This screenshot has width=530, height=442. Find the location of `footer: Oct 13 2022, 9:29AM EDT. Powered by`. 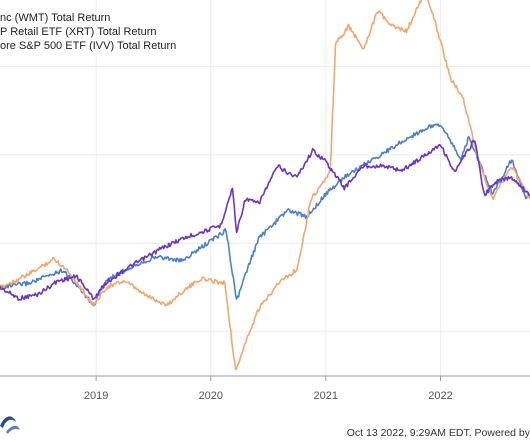

footer: Oct 13 2022, 9:29AM EDT. Powered by is located at coordinates (265, 427).